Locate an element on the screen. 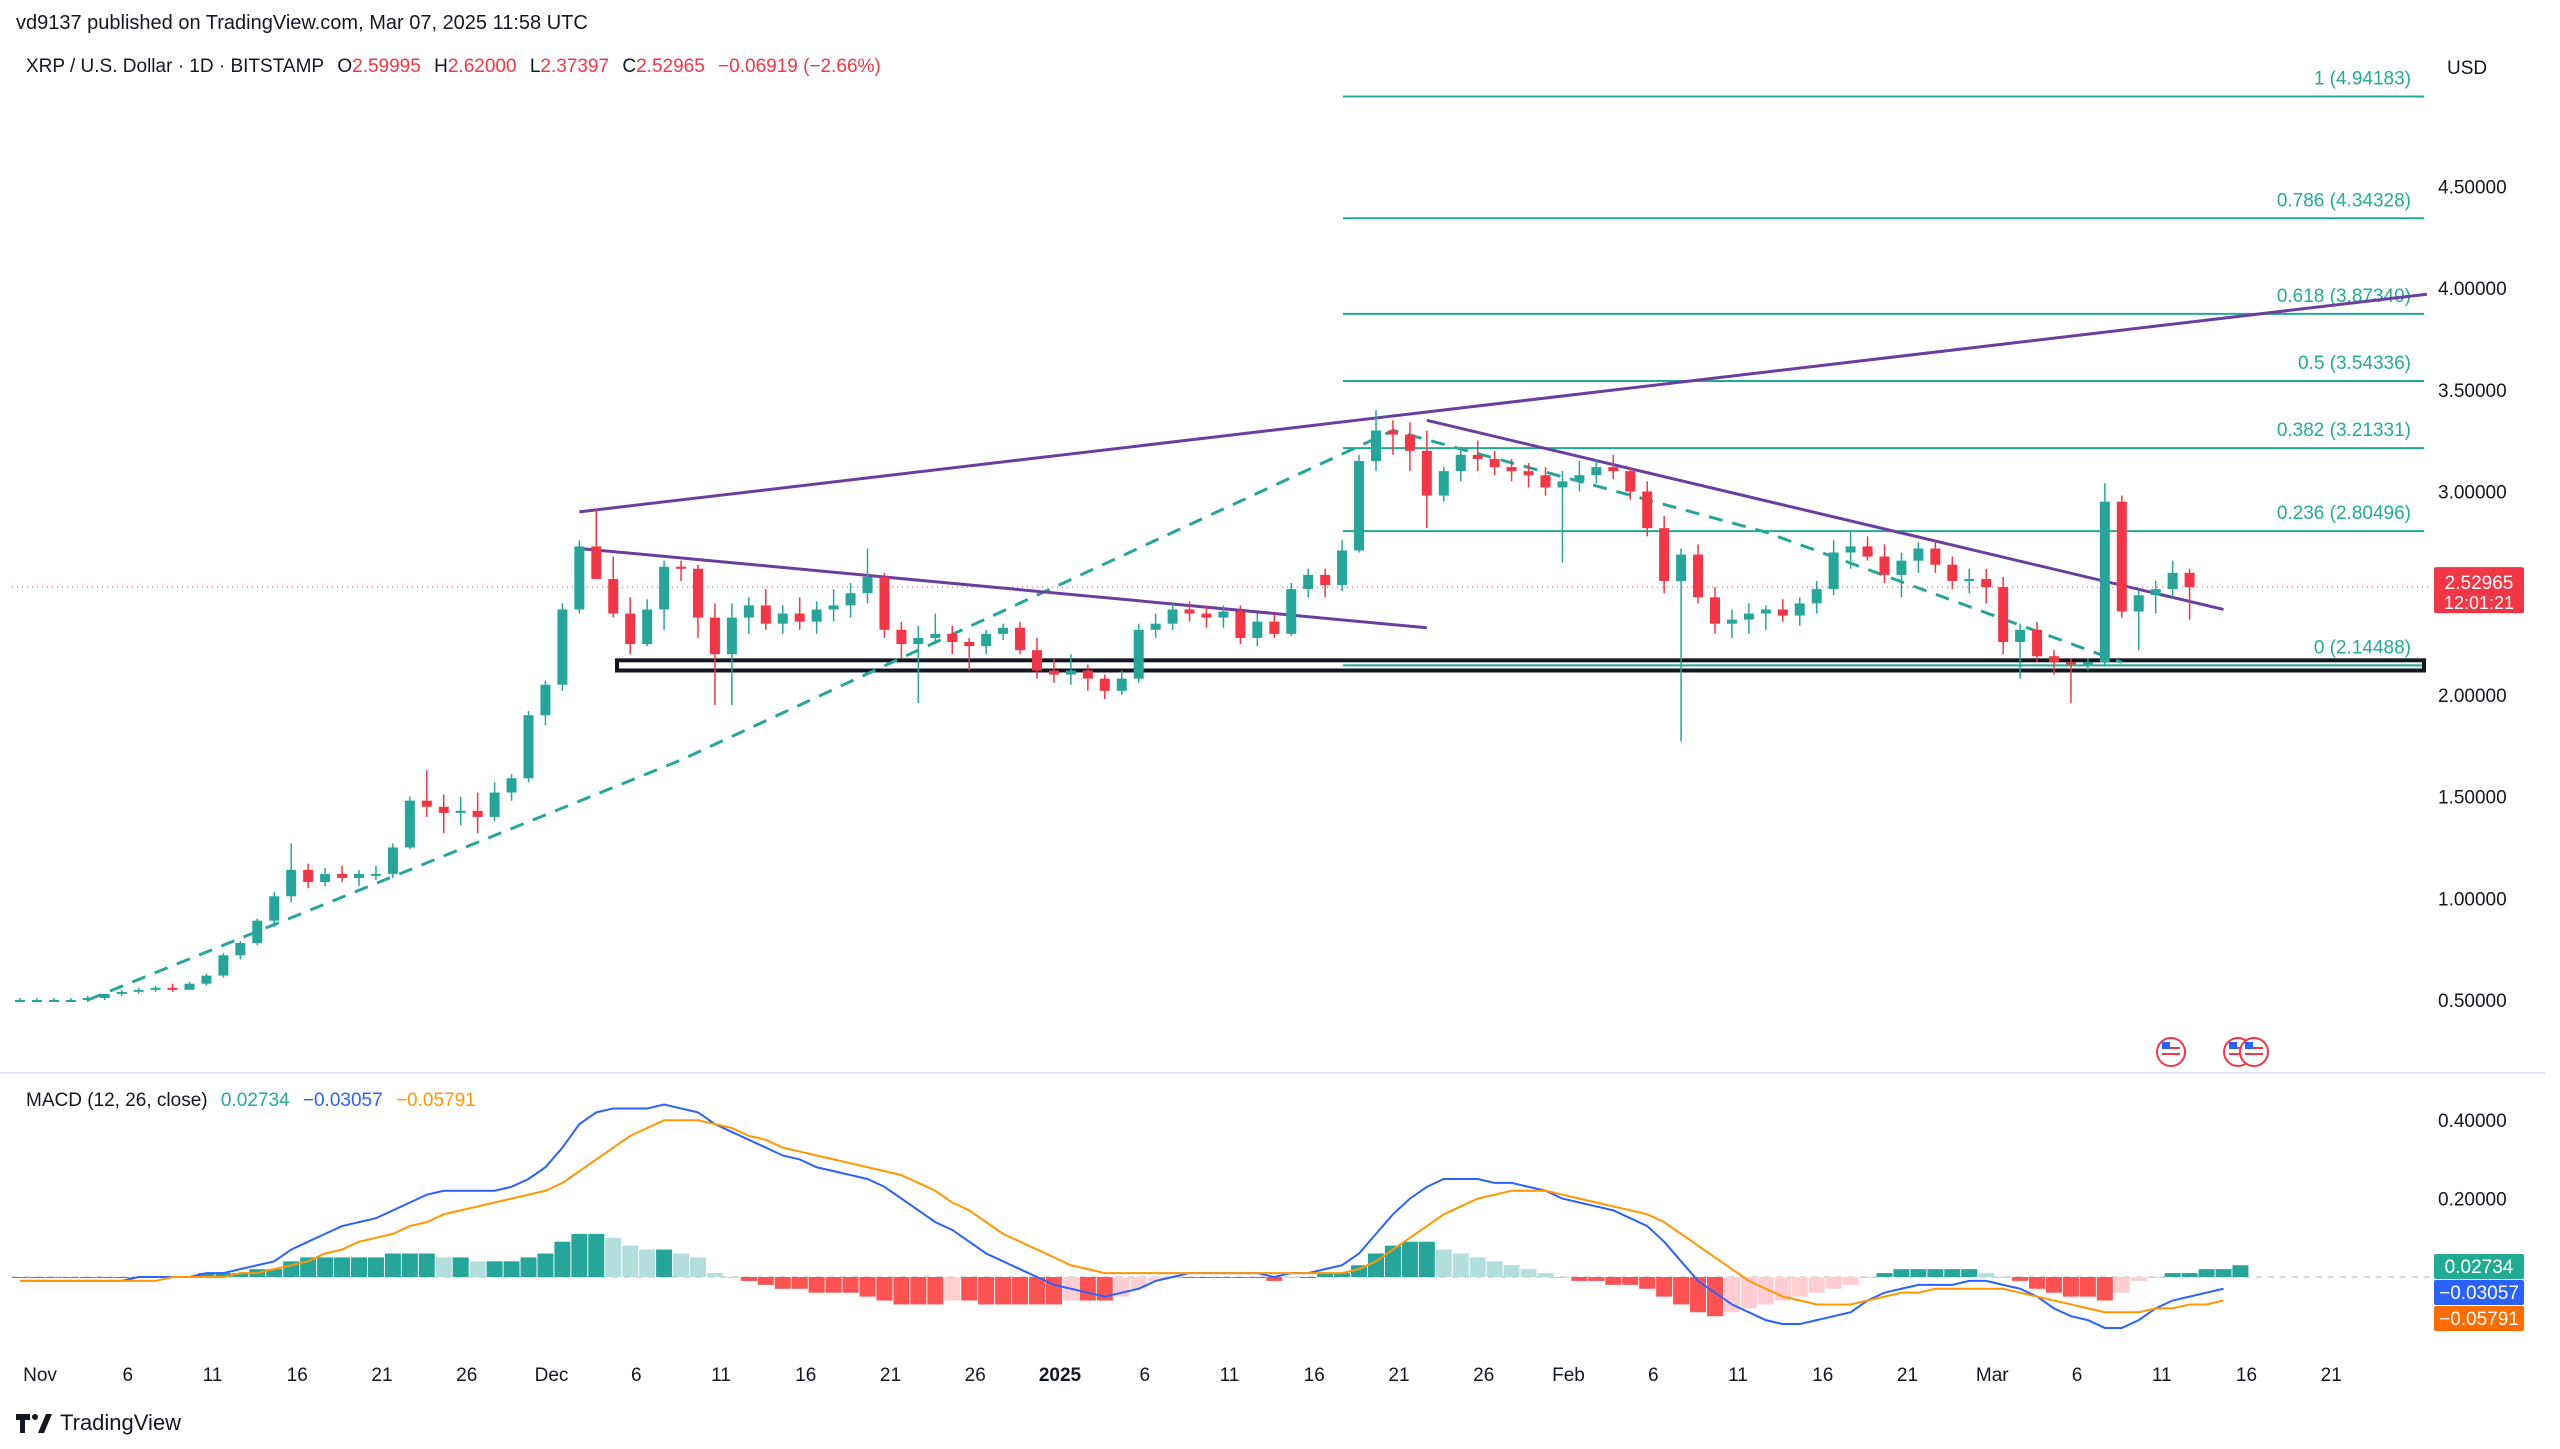 This screenshot has width=2560, height=1449. macd-badge is located at coordinates (2479, 1292).